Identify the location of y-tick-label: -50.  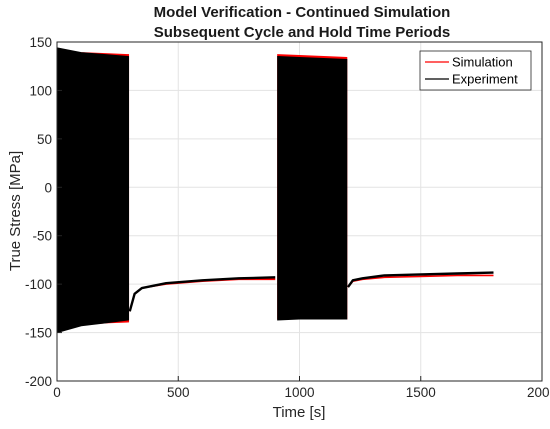
(42, 236).